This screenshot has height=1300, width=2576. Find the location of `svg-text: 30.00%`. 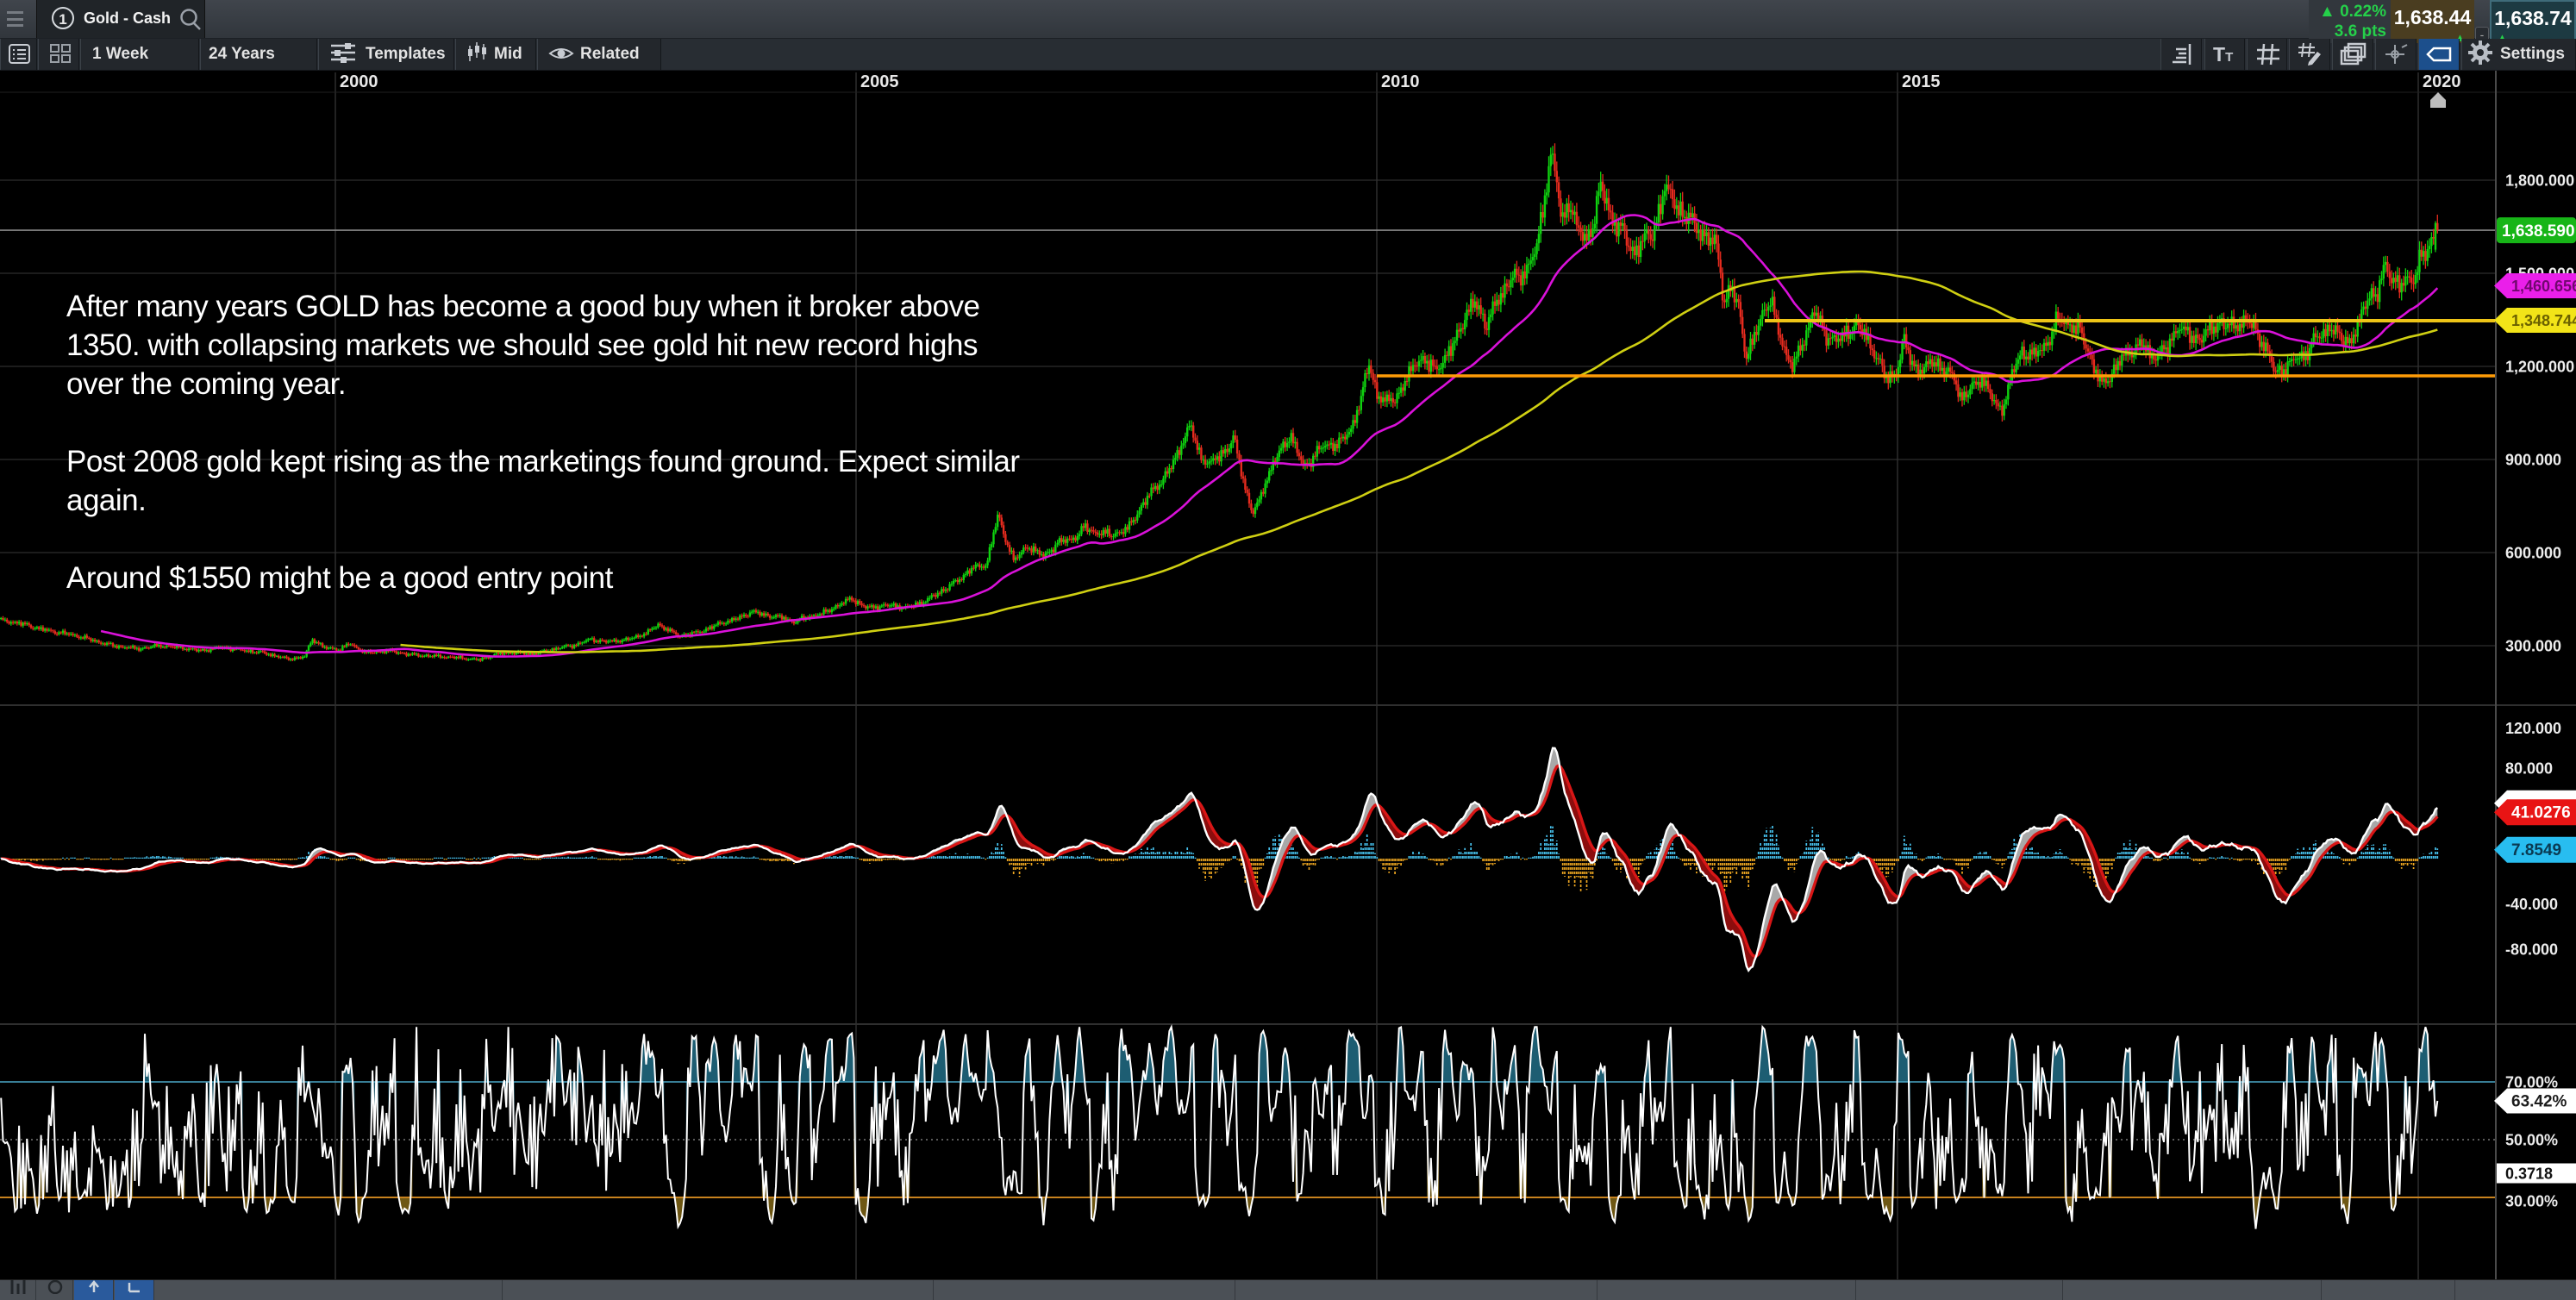

svg-text: 30.00% is located at coordinates (2532, 1201).